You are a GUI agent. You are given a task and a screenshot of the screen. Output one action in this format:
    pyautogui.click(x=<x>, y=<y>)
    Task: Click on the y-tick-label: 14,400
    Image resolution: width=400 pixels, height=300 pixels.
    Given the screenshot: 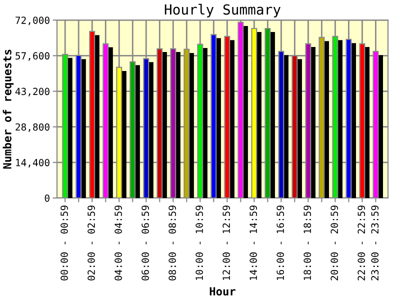 What is the action you would take?
    pyautogui.click(x=33, y=163)
    